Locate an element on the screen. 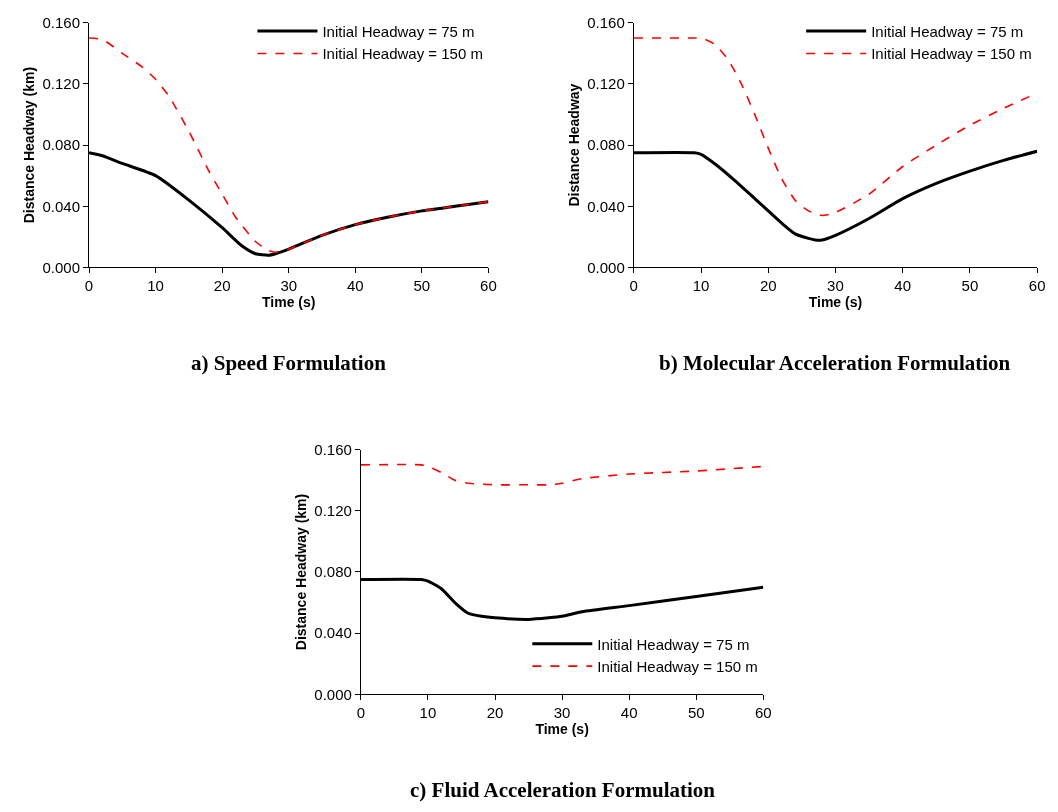 This screenshot has height=812, width=1058. text: c) Fluid Acceleration Formulation is located at coordinates (563, 790).